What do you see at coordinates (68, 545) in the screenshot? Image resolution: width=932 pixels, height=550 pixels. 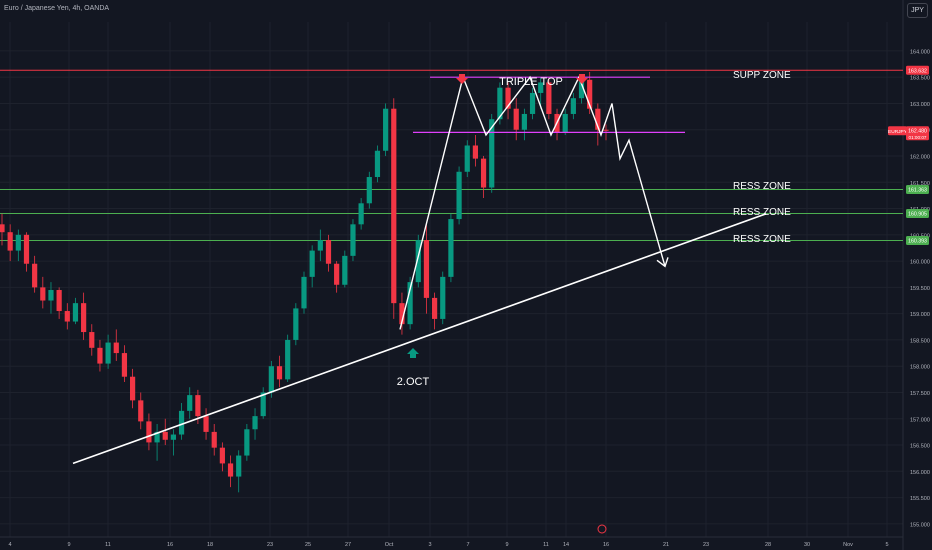 I see `x-tick-label: 9` at bounding box center [68, 545].